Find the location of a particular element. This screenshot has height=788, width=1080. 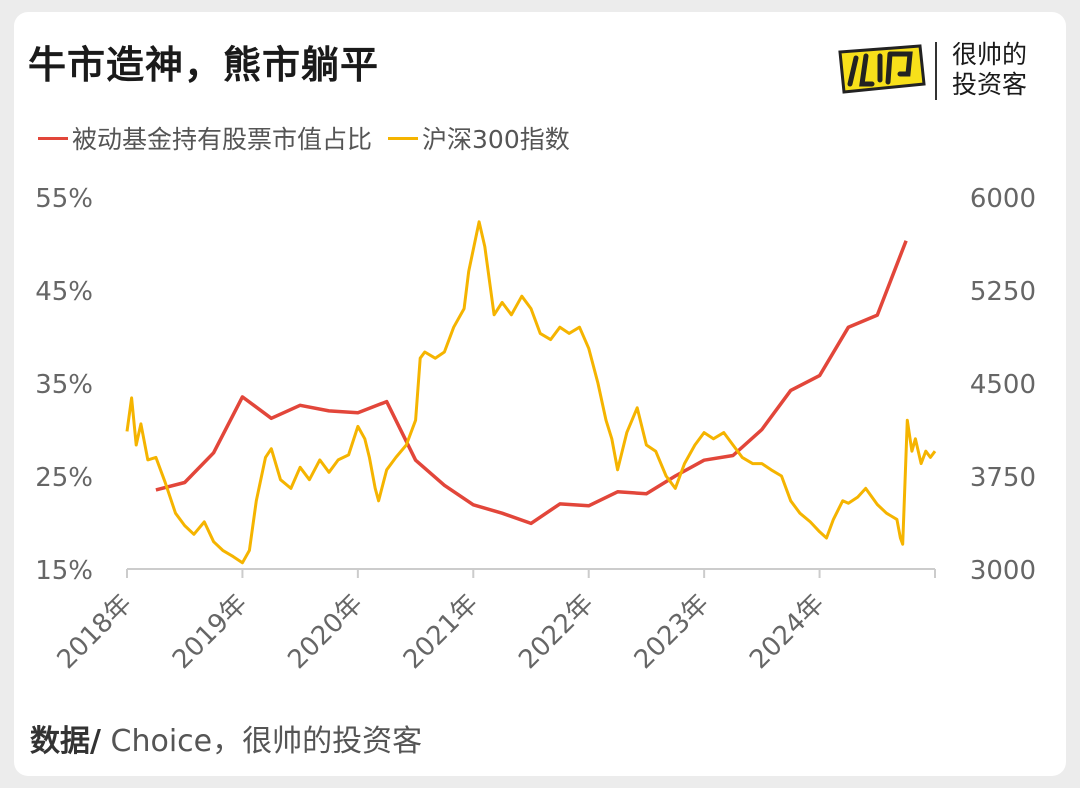

source-prefix: 数据/ is located at coordinates (65, 741).